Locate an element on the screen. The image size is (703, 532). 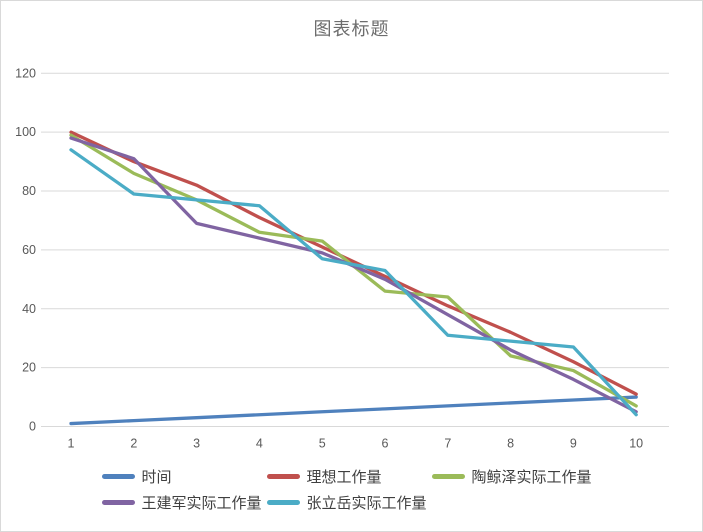
legend: 时间 理想工作量 陶鲸泽实际工作量王建军实际工作量 张立岳实际工作量 is located at coordinates (351, 489).